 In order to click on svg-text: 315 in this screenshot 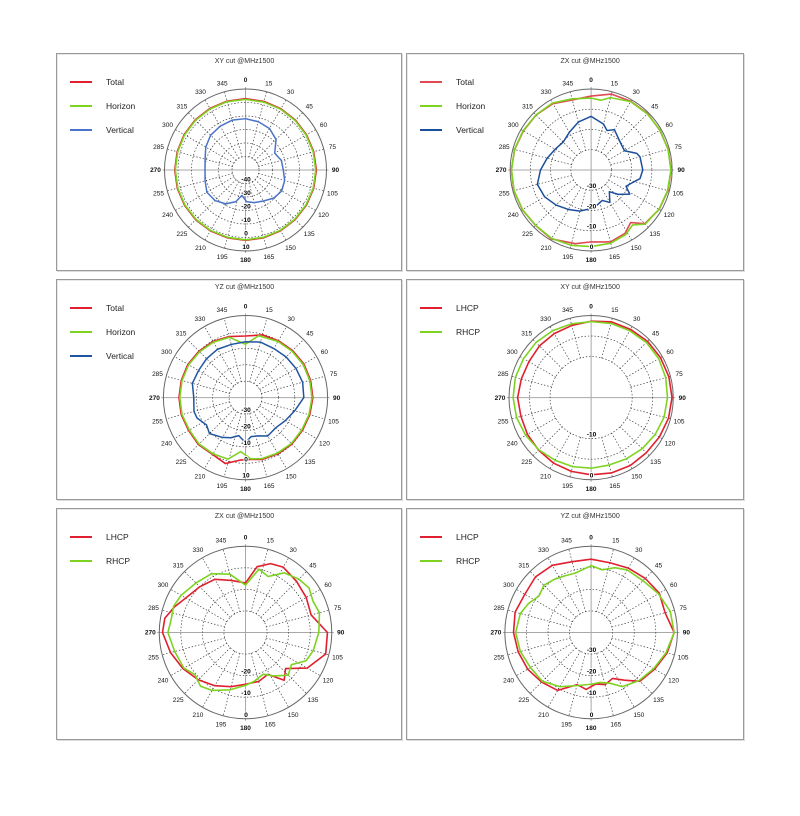, I will do `click(178, 565)`.